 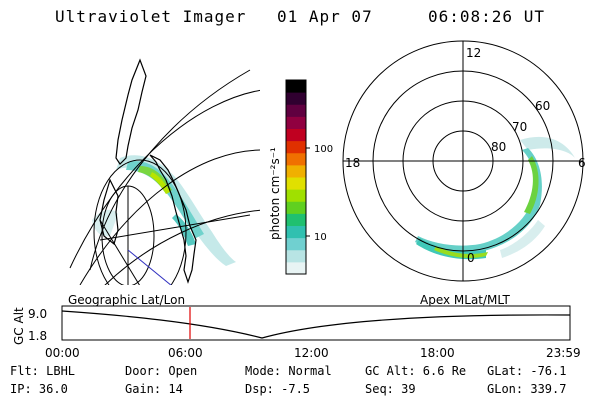 I want to click on polar-aurora-emission, so click(x=495, y=198).